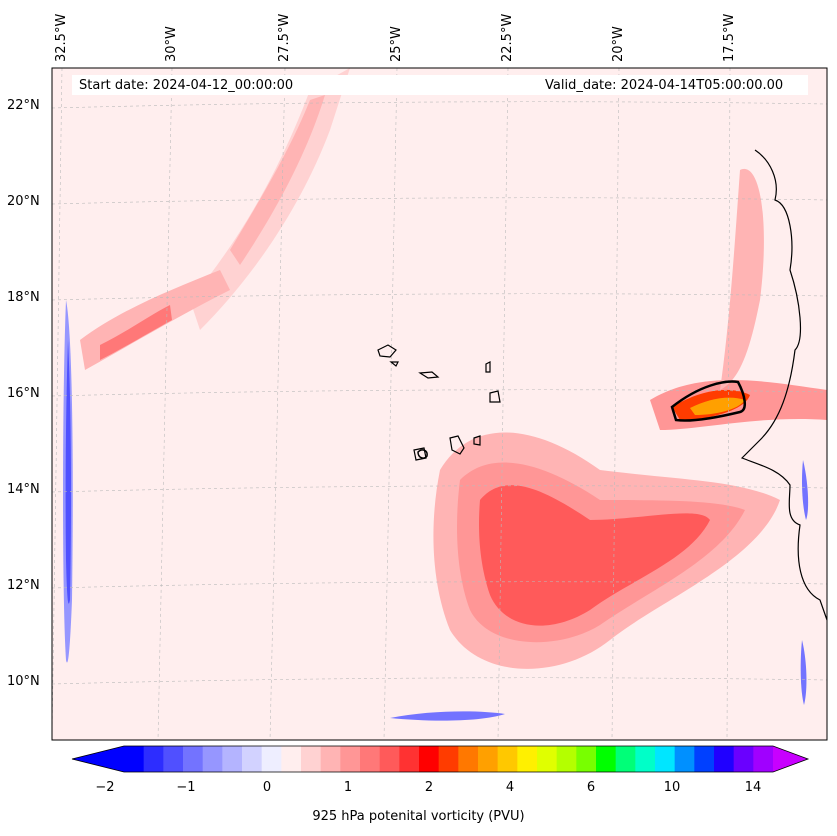 Image resolution: width=837 pixels, height=836 pixels. What do you see at coordinates (105, 787) in the screenshot?
I see `colorbar-tick: −2` at bounding box center [105, 787].